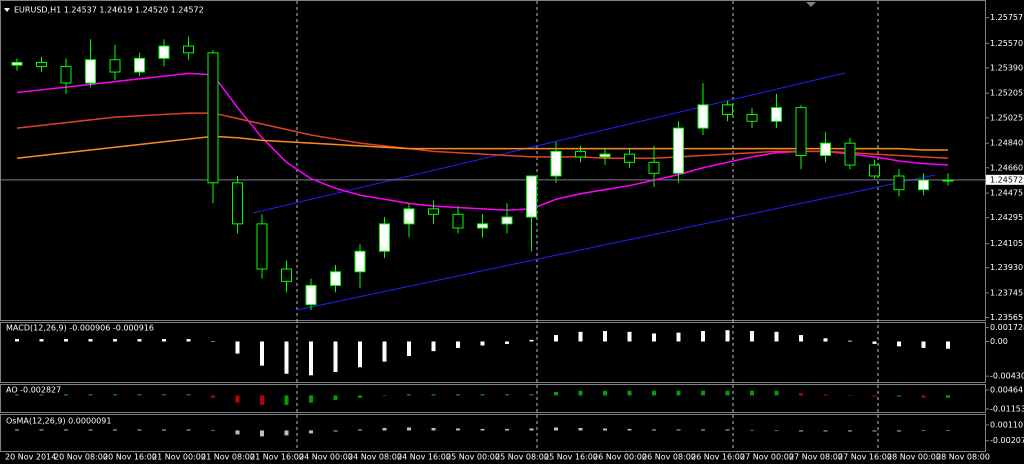  I want to click on x-tick-label: 25 Nov 00:00, so click(473, 457).